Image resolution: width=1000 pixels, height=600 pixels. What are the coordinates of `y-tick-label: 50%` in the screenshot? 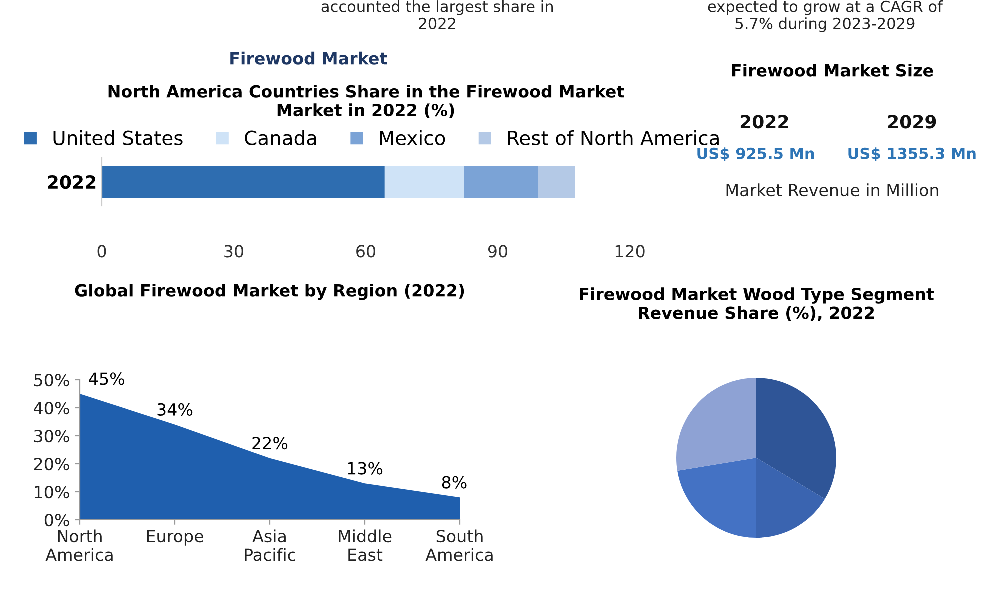 It's located at (52, 380).